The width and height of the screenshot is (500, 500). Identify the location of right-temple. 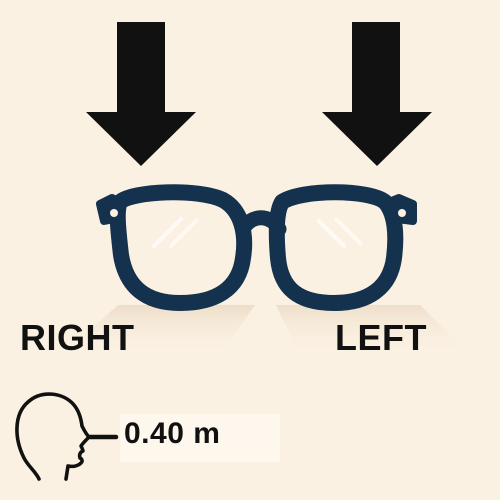
(110, 209).